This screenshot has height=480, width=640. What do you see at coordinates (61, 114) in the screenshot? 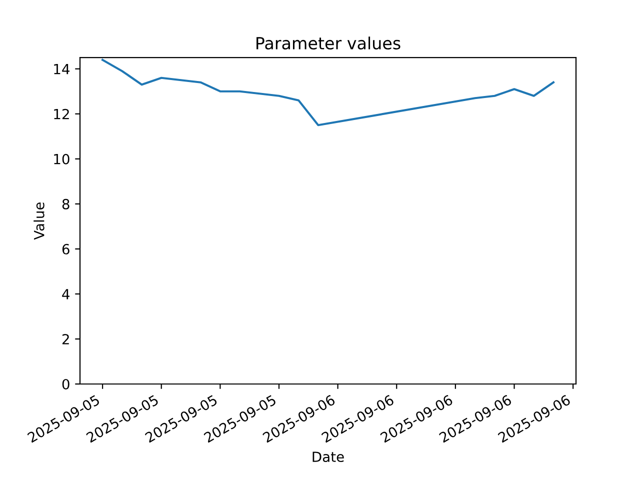
I see `y-tick-label: 12` at bounding box center [61, 114].